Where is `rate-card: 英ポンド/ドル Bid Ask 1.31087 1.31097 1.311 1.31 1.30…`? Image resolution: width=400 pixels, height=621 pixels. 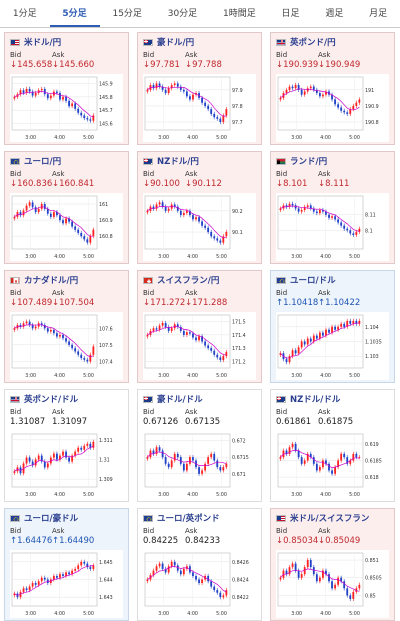
rate-card: 英ポンド/ドル Bid Ask 1.31087 1.31097 1.311 1.31 1.30… is located at coordinates (66, 445).